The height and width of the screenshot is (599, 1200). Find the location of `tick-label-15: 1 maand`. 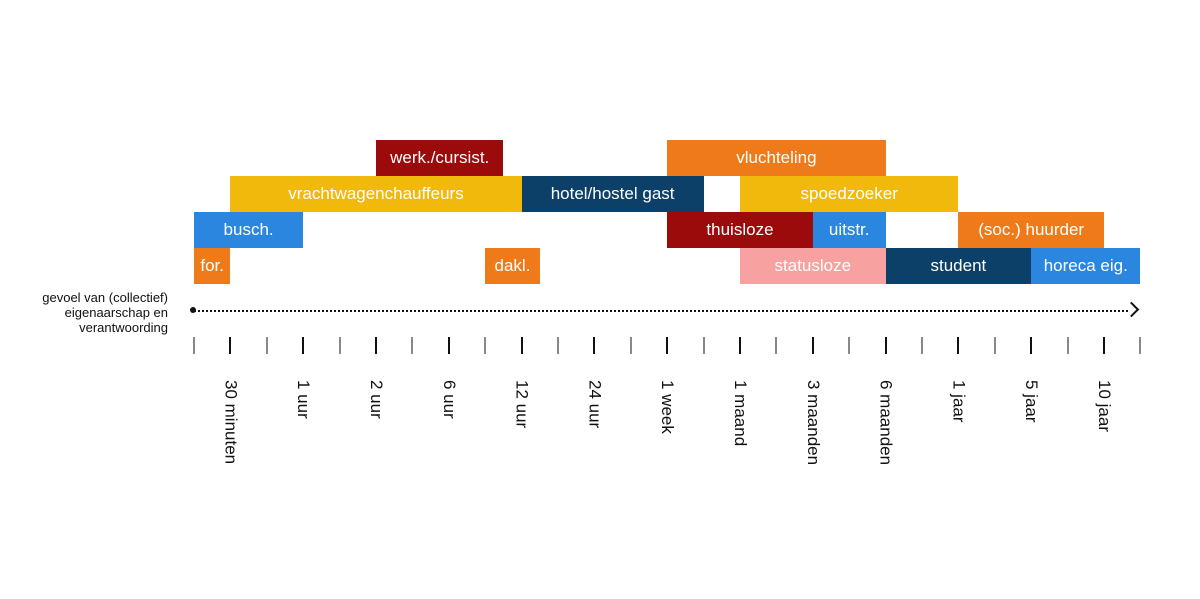

tick-label-15: 1 maand is located at coordinates (740, 413).